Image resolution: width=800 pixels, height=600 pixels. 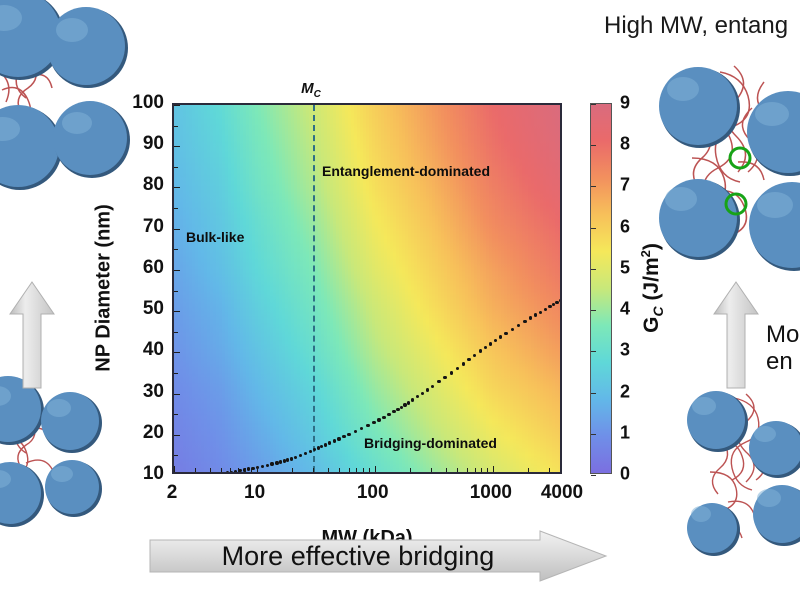 I want to click on x-tick-label: 1000, so click(x=490, y=492).